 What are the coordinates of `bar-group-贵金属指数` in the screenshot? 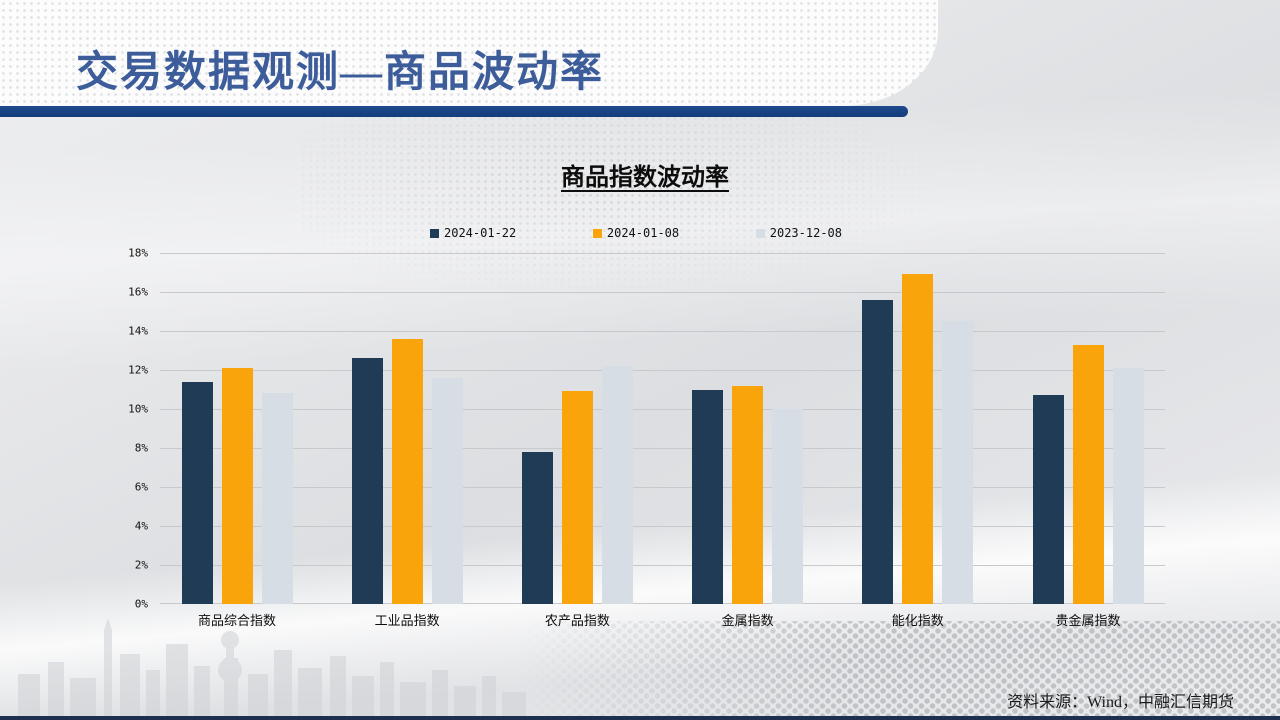 It's located at (1088, 428).